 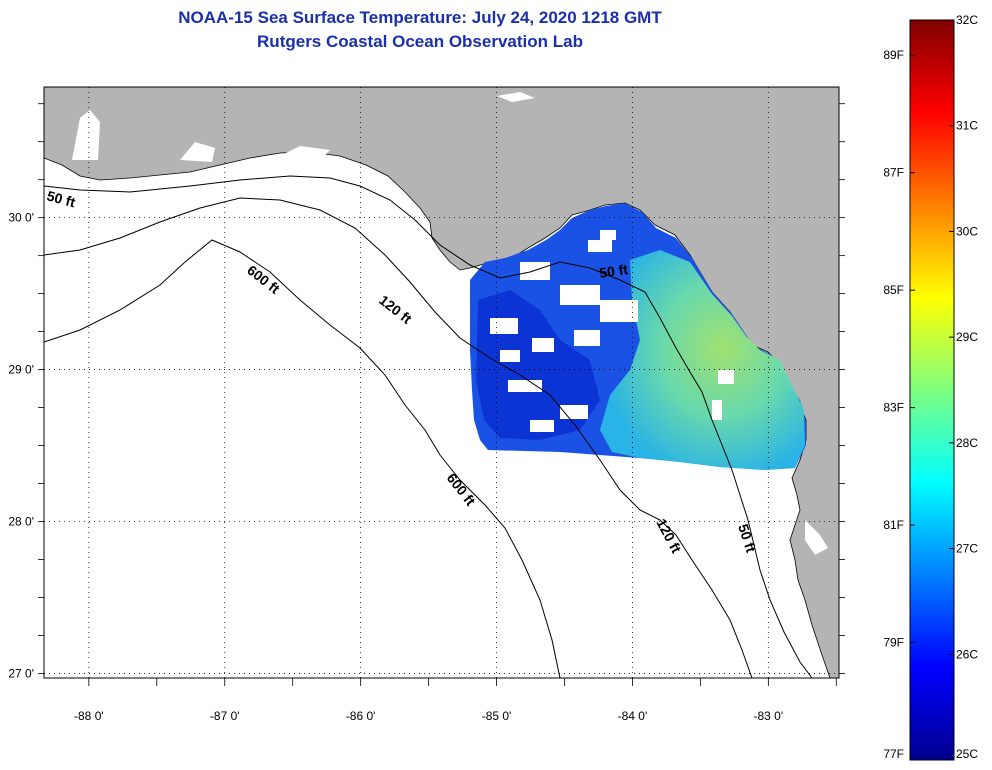 I want to click on cloud-gaps, so click(x=612, y=331).